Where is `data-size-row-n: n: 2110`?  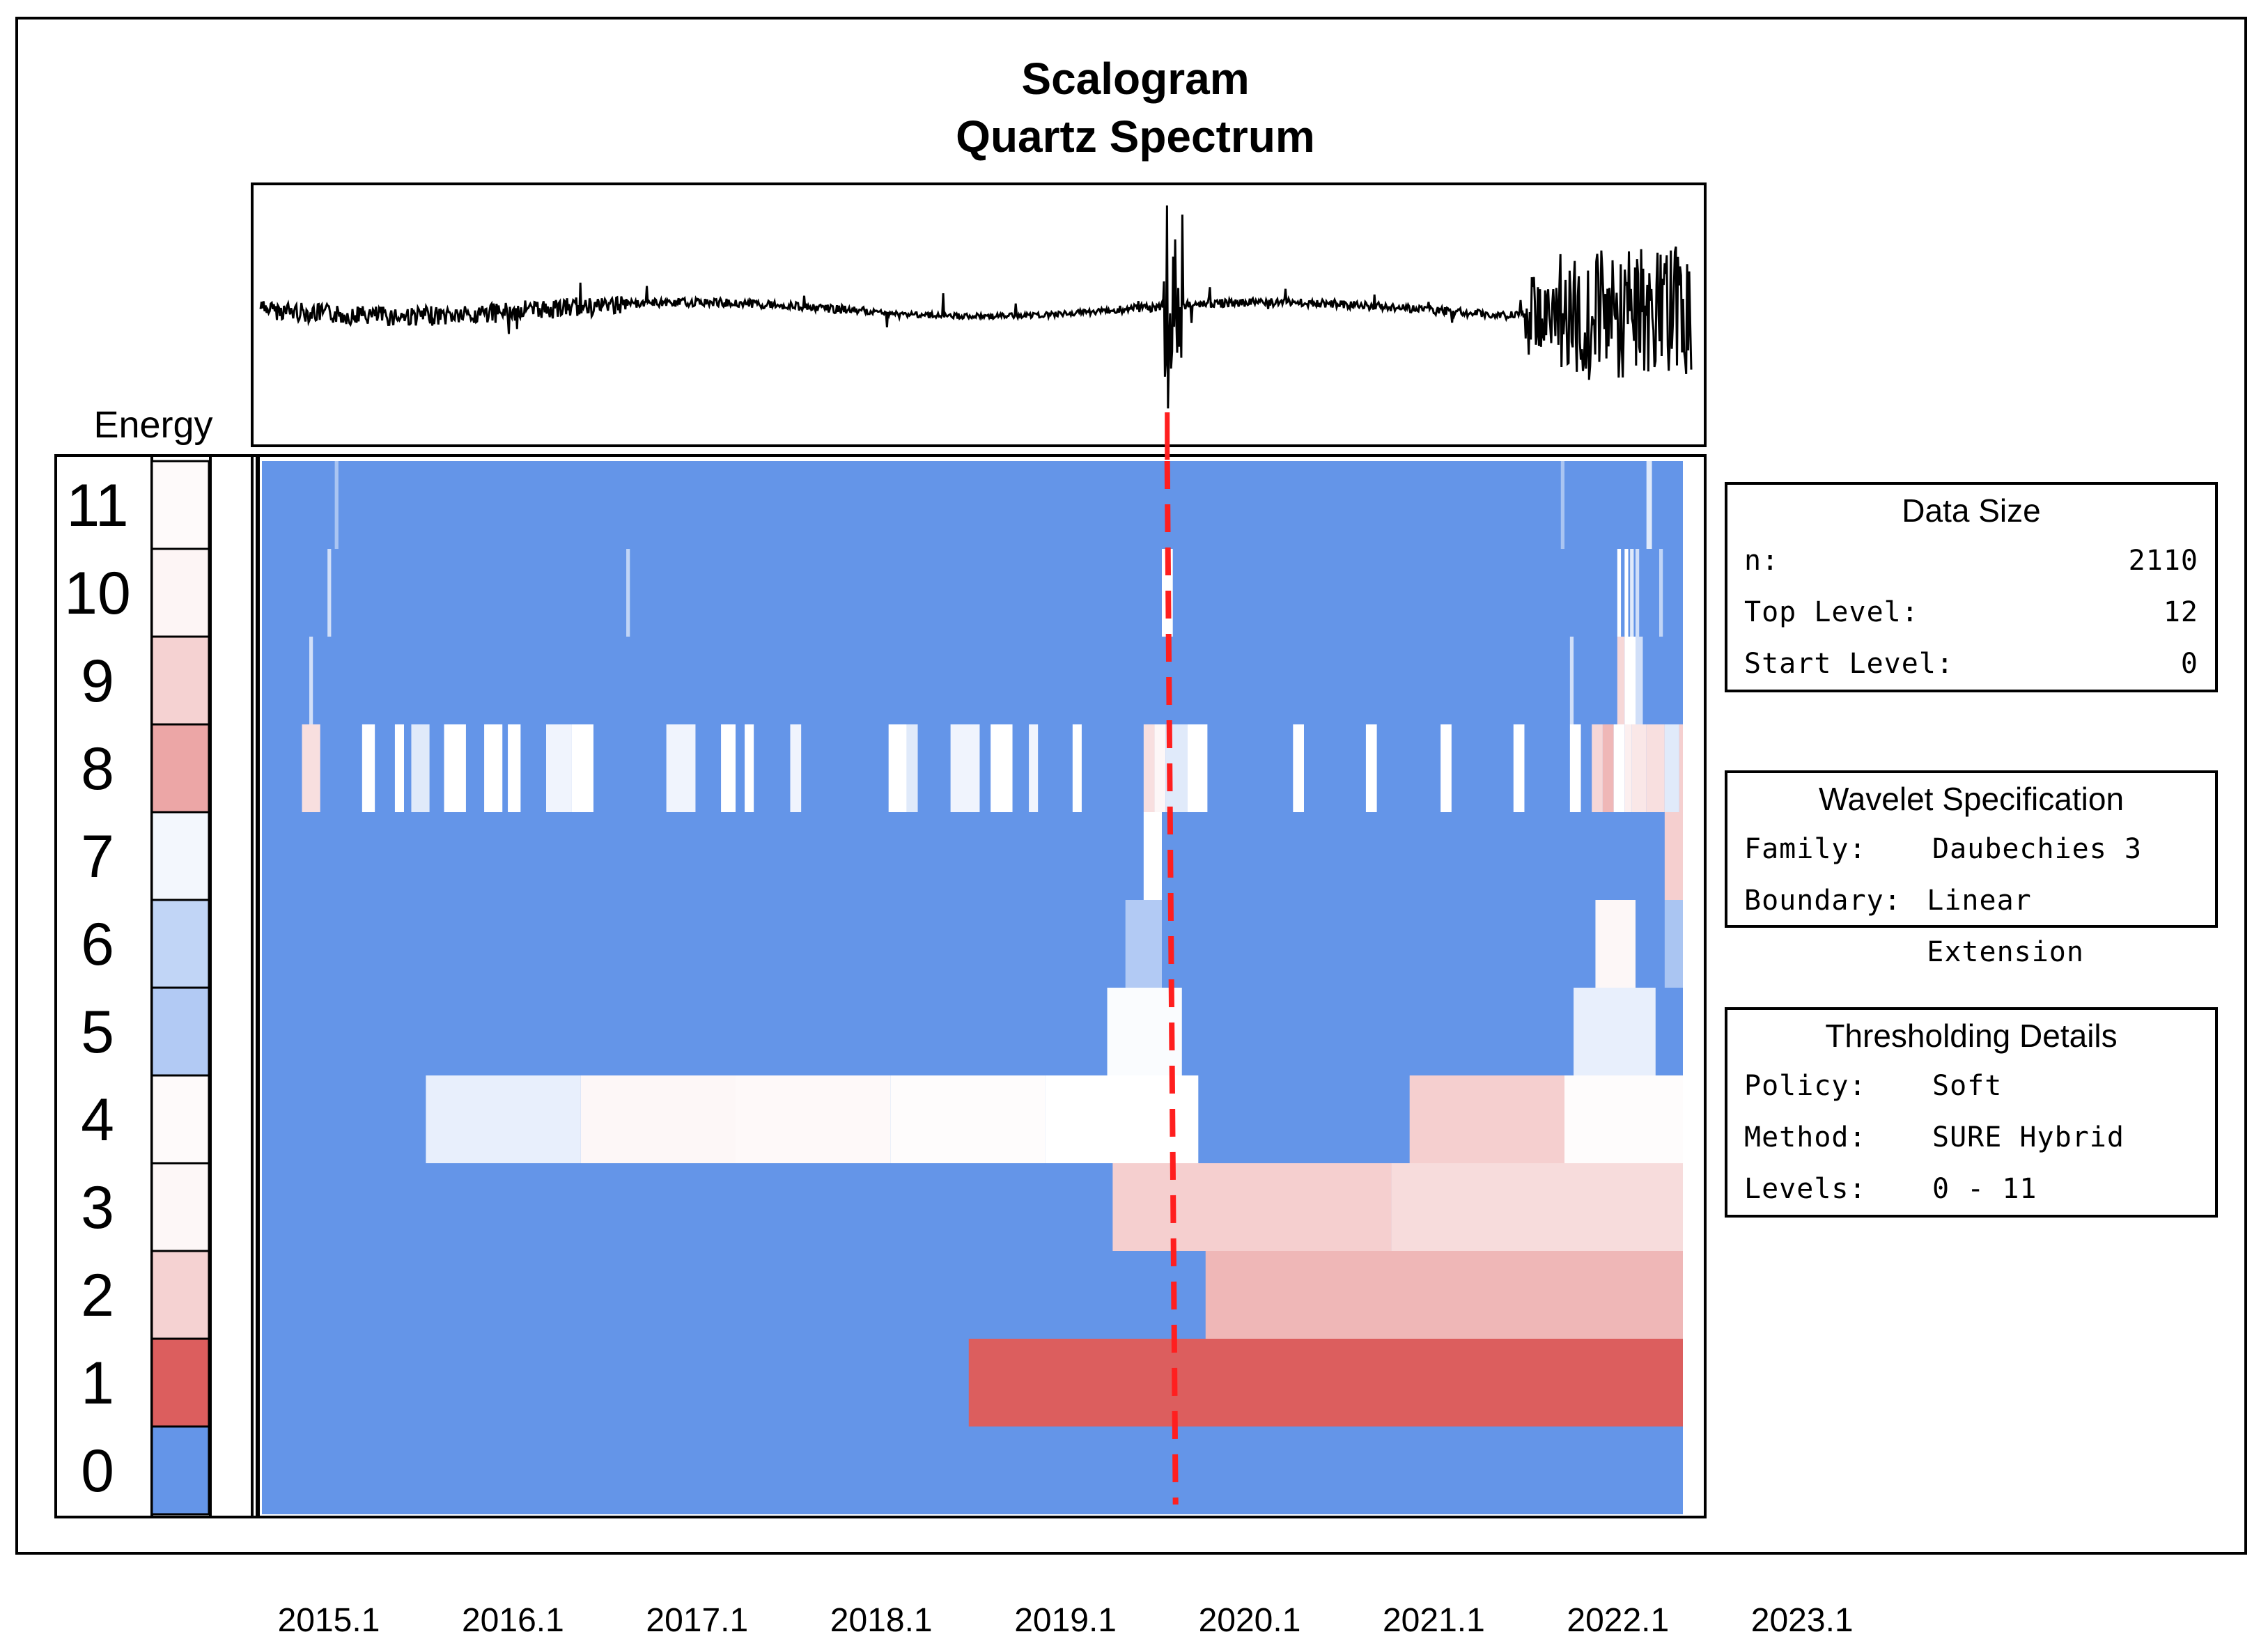
data-size-row-n: n: 2110 is located at coordinates (1971, 561).